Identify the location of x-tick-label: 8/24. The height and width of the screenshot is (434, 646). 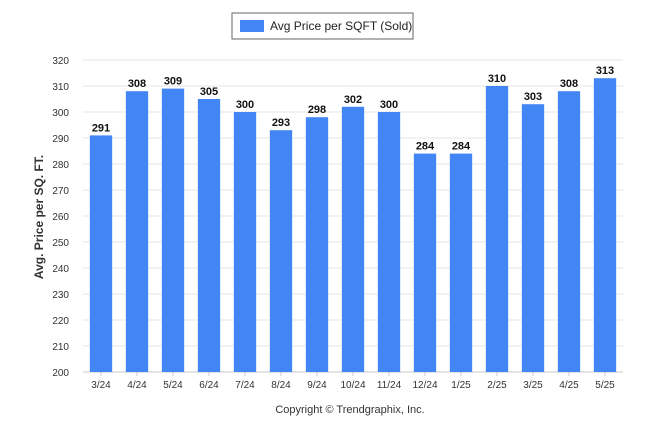
(281, 385).